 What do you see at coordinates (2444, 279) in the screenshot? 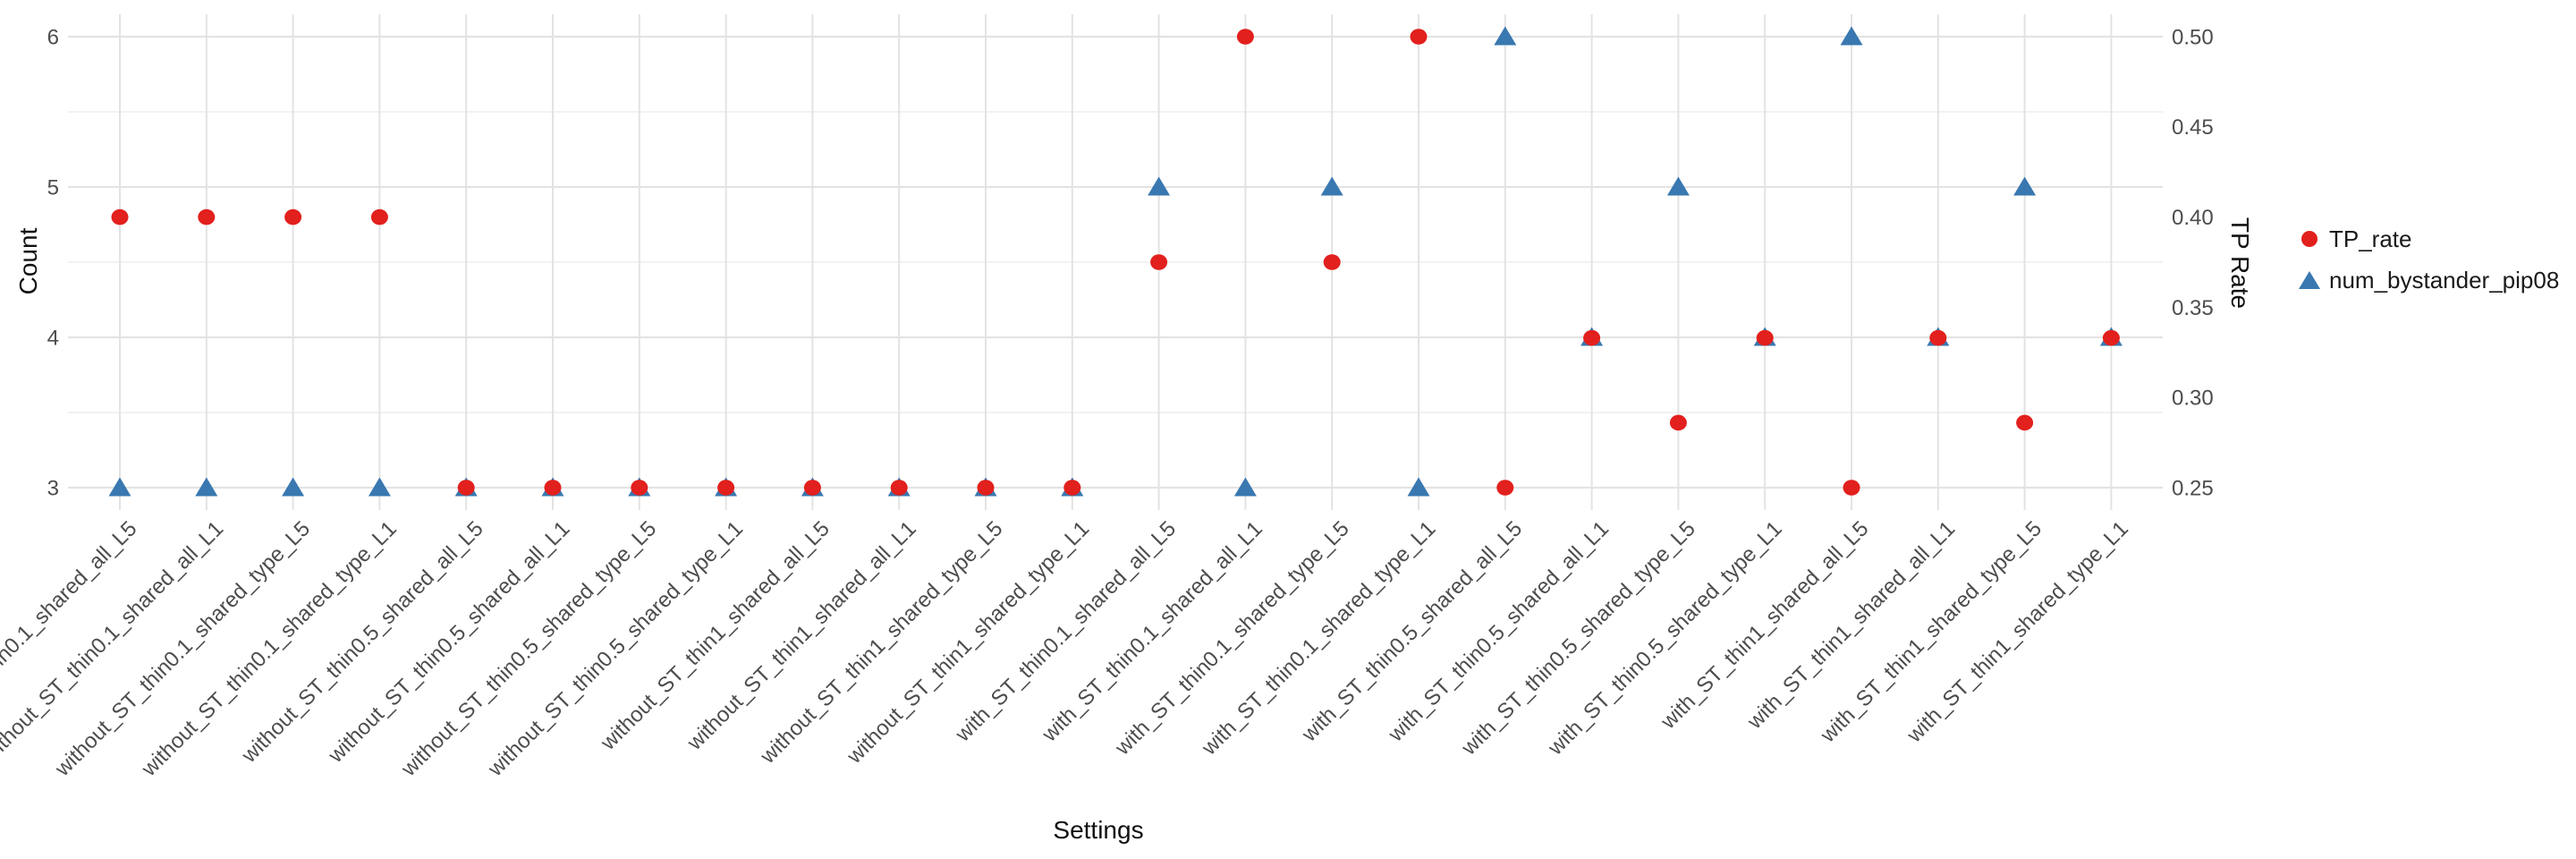
I see `legend-label: num_bystander_pip08` at bounding box center [2444, 279].